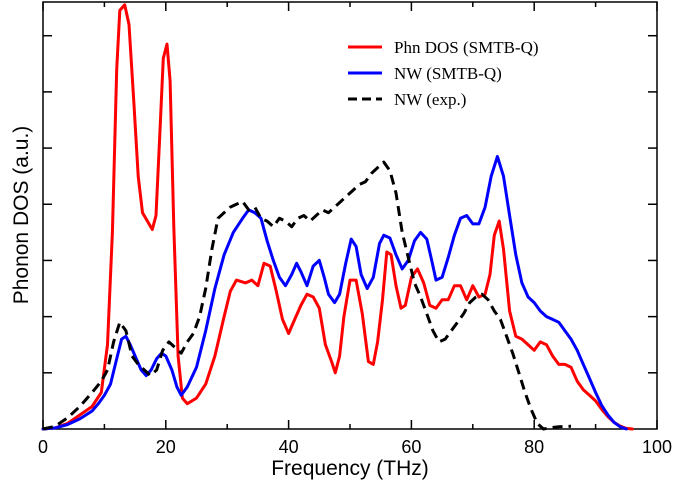 Image resolution: width=674 pixels, height=491 pixels. What do you see at coordinates (448, 73) in the screenshot?
I see `legend-label-nw-smtb: NW (SMTB-Q)` at bounding box center [448, 73].